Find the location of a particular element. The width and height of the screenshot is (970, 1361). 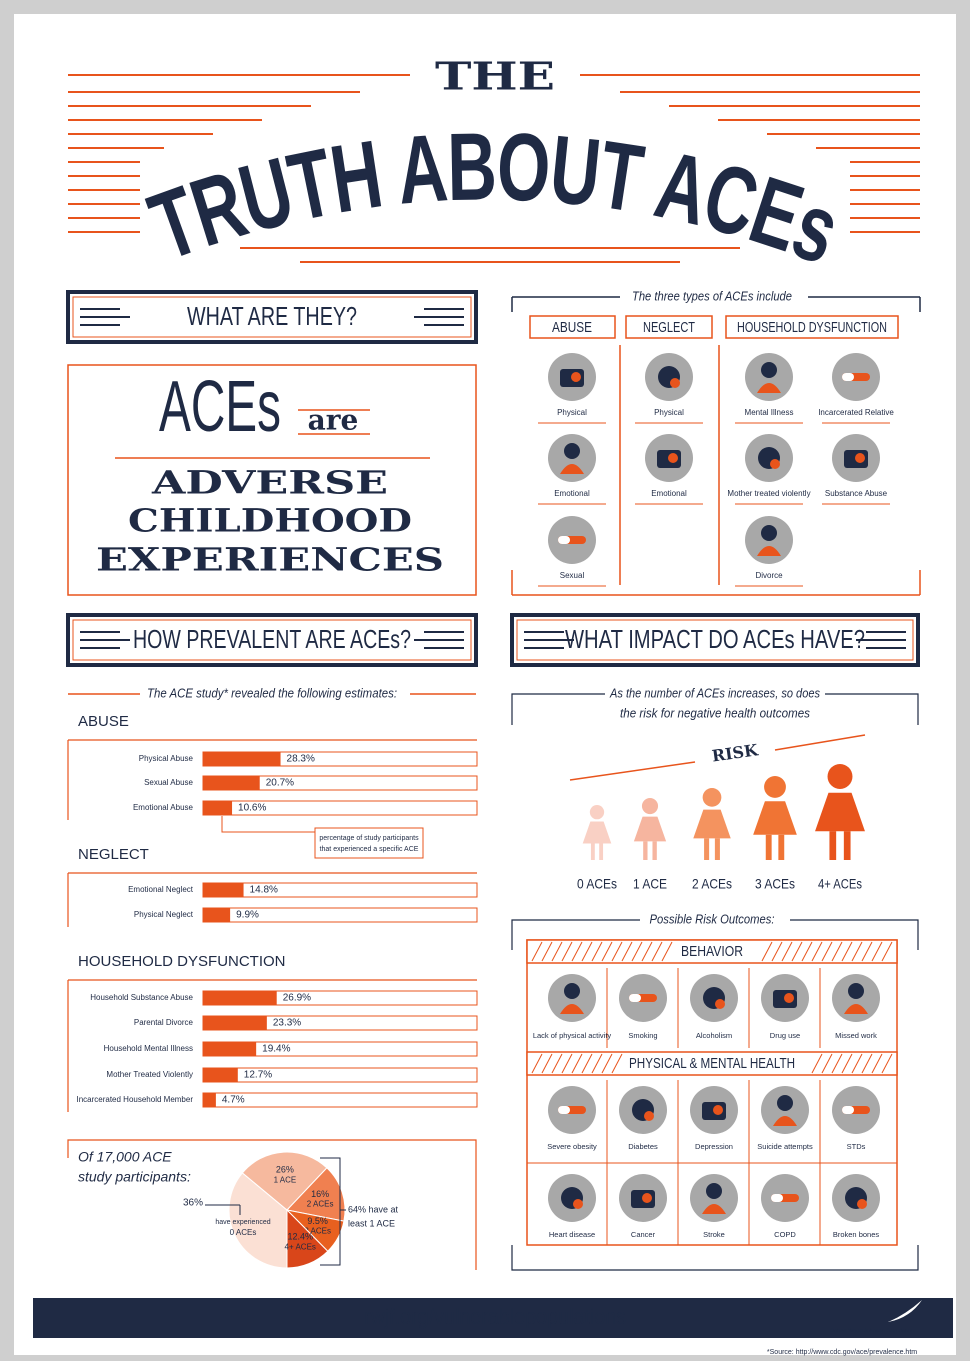

bar-value: 19.4% is located at coordinates (276, 1049).